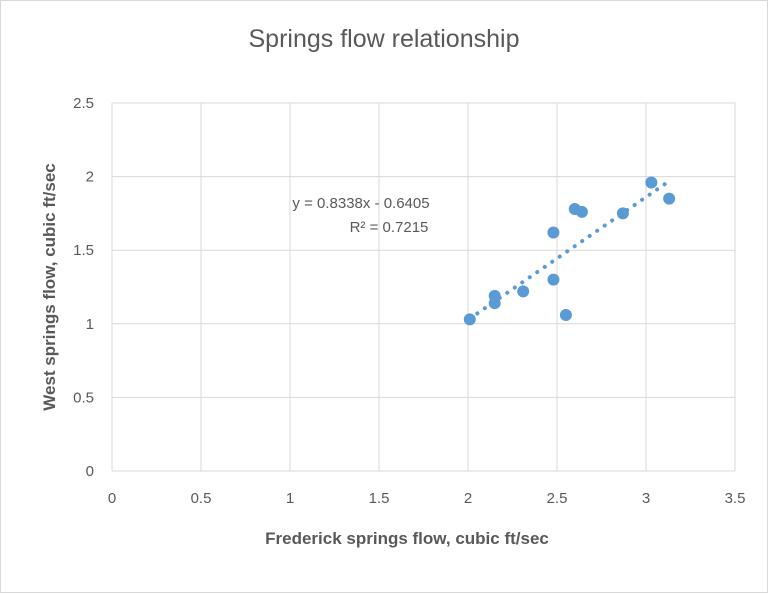 Image resolution: width=768 pixels, height=594 pixels. What do you see at coordinates (83, 250) in the screenshot?
I see `y-tick-label: 1.5` at bounding box center [83, 250].